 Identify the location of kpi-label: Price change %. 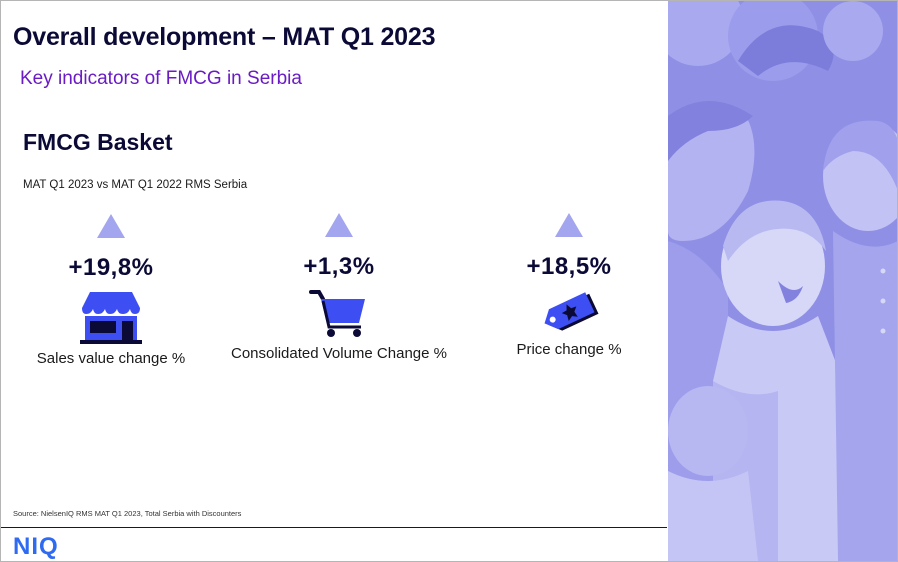
(569, 349).